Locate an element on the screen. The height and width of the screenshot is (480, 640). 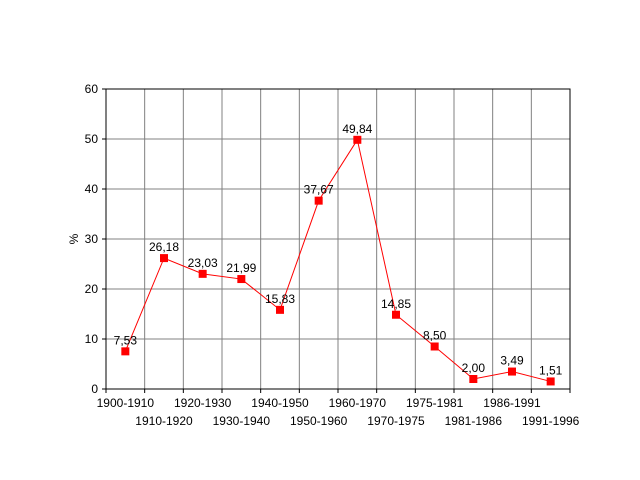
data-label: 21,99 is located at coordinates (241, 268).